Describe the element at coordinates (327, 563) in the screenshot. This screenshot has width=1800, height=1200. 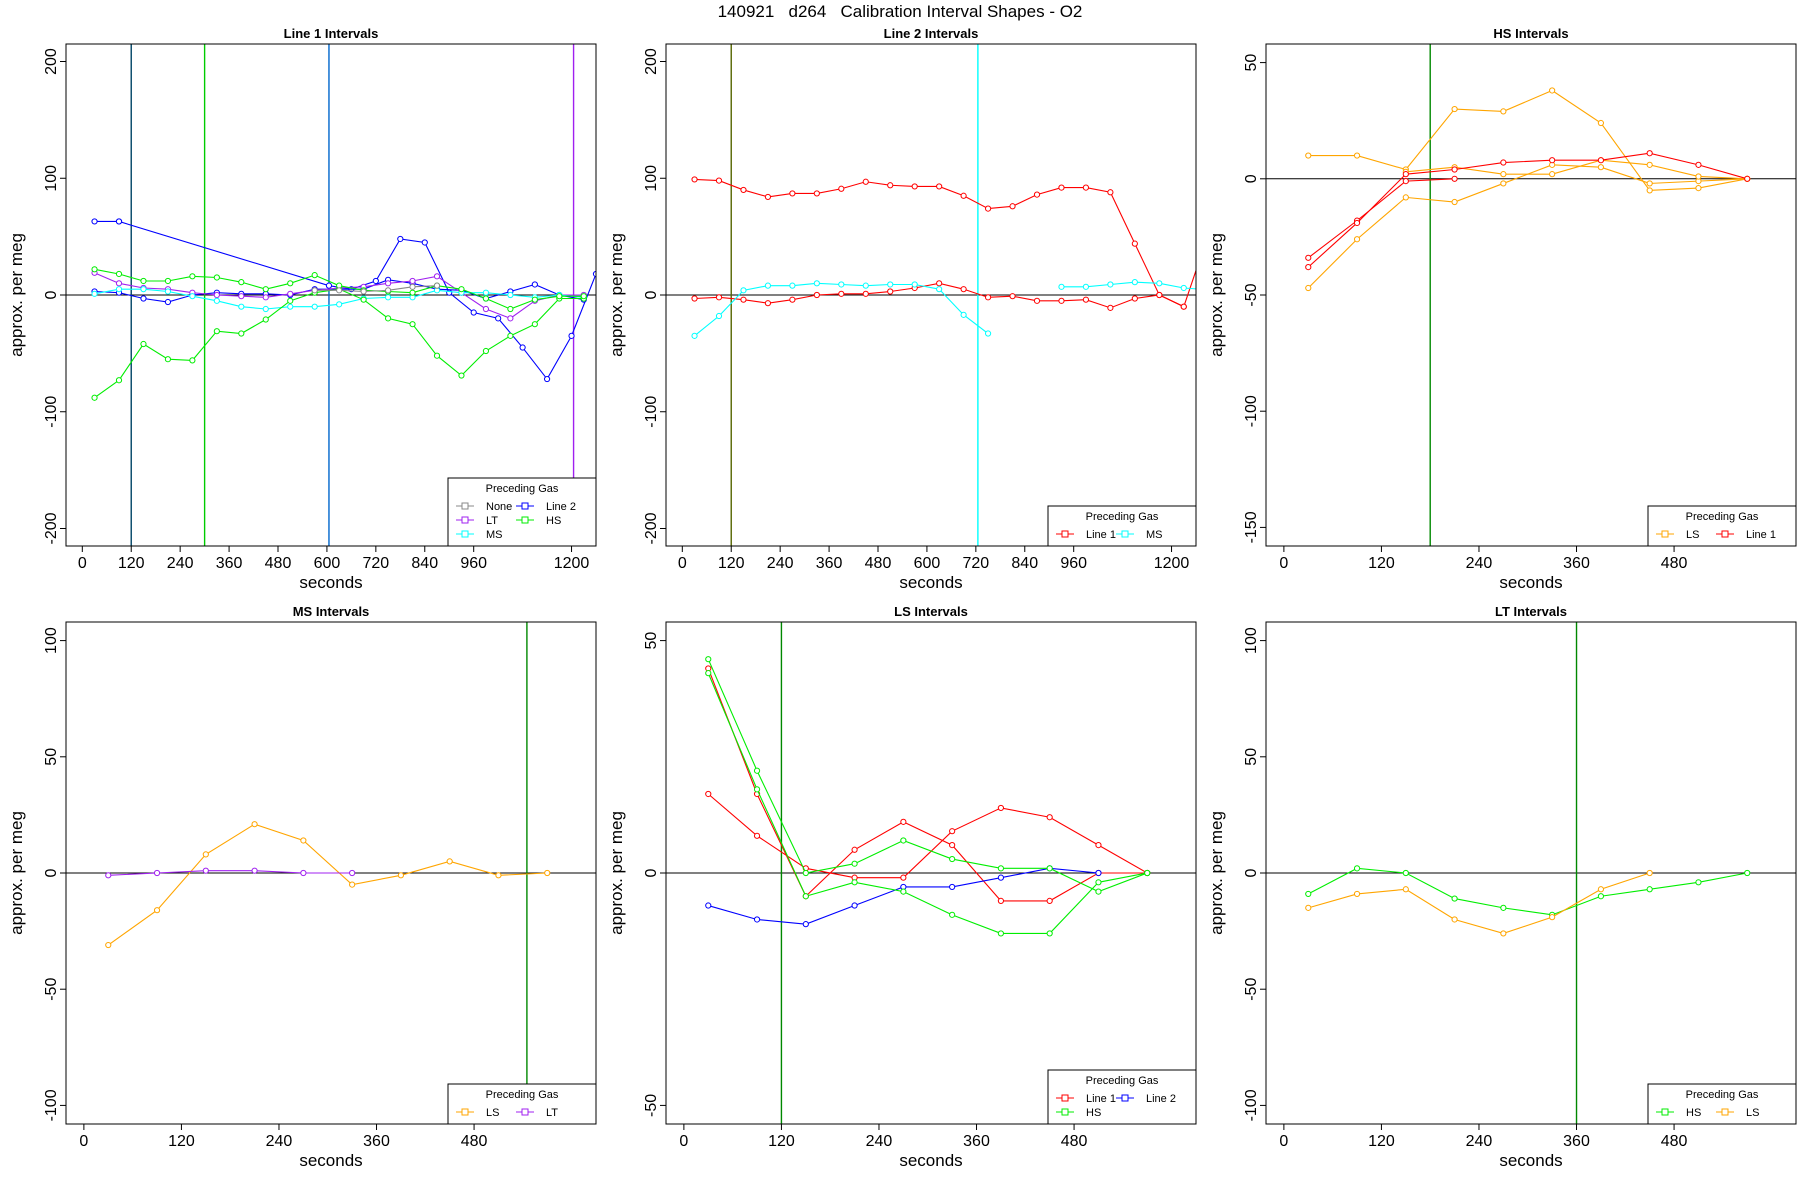
I see `x-tick-label: 600` at that location.